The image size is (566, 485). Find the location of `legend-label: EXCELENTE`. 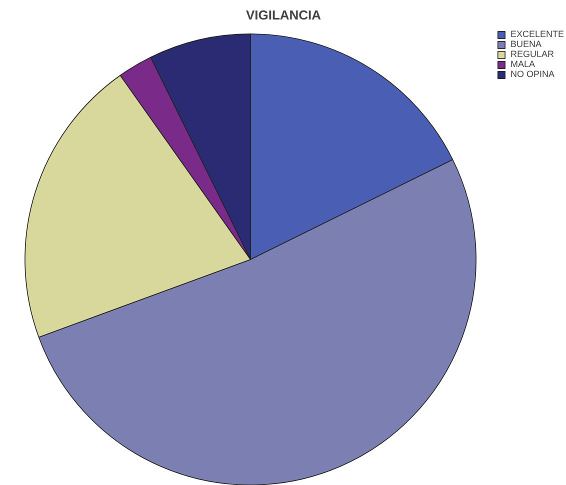

legend-label: EXCELENTE is located at coordinates (537, 34).